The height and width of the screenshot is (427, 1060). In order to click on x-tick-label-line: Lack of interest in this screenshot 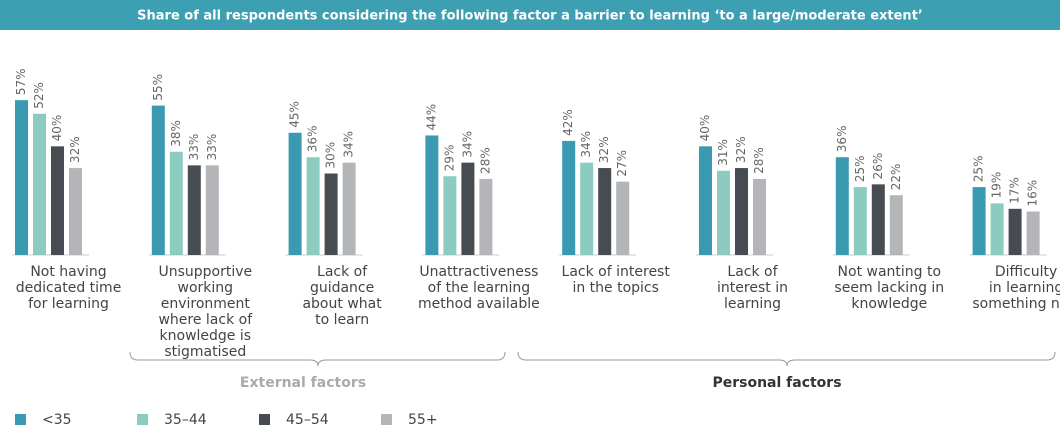, I will do `click(616, 272)`.